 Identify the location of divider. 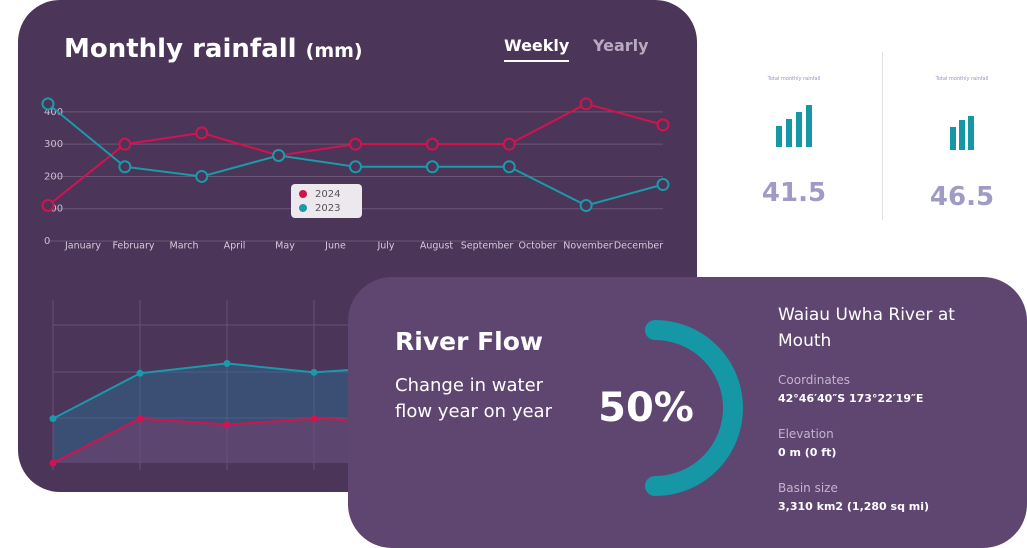
(882, 136).